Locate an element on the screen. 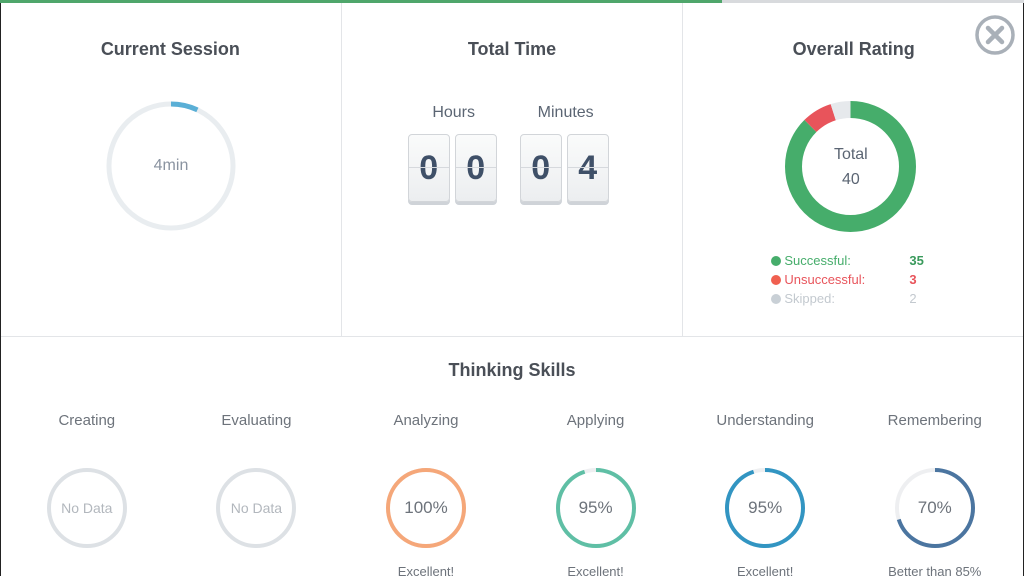  skill-understanding: Understanding 95% Excellent! is located at coordinates (765, 490).